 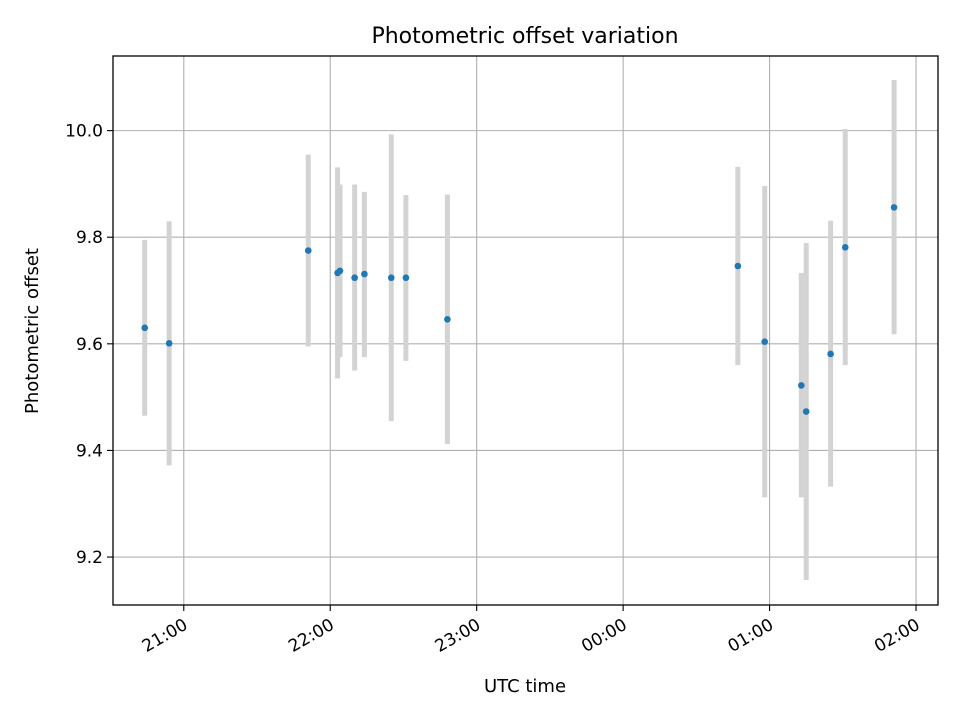 What do you see at coordinates (524, 36) in the screenshot?
I see `chart-title: Photometric offset variation` at bounding box center [524, 36].